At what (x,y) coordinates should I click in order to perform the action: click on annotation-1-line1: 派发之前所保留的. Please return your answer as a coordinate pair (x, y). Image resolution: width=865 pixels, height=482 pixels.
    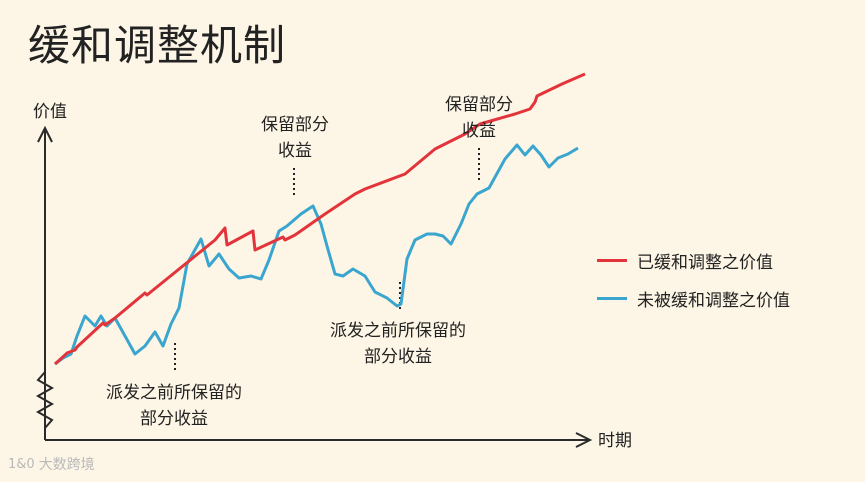
    Looking at the image, I should click on (174, 393).